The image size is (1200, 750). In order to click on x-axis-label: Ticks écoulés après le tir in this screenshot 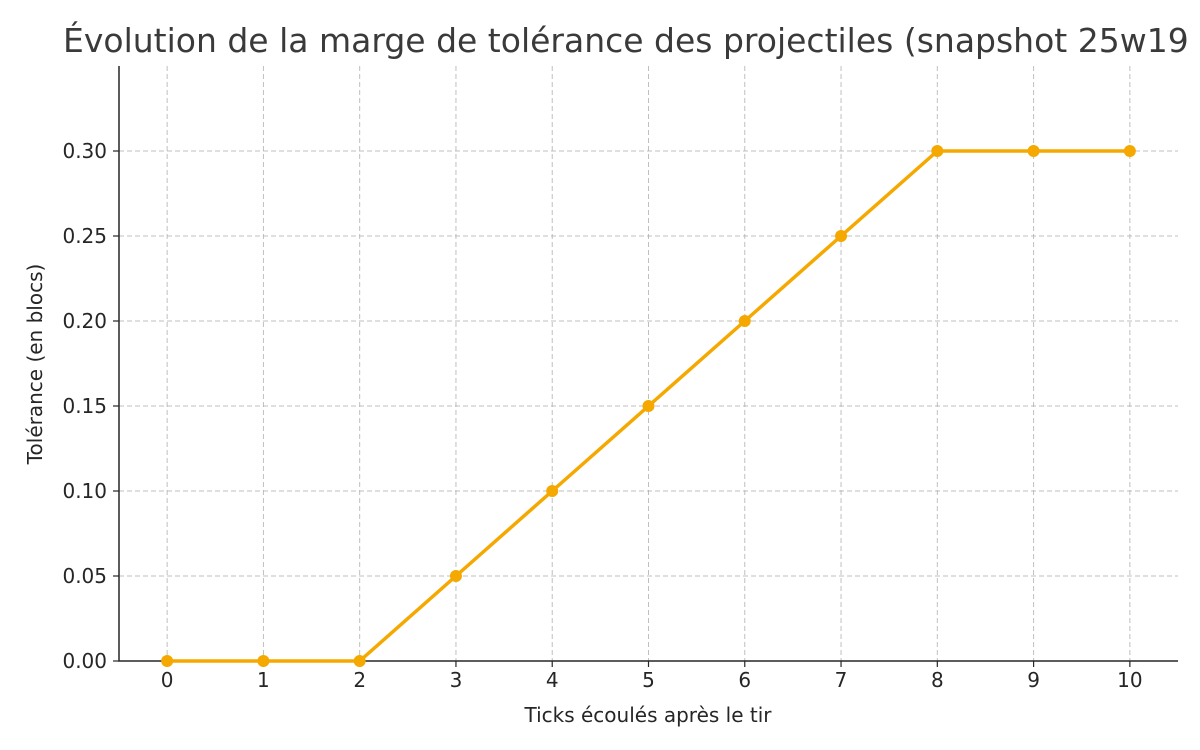, I will do `click(647, 715)`.